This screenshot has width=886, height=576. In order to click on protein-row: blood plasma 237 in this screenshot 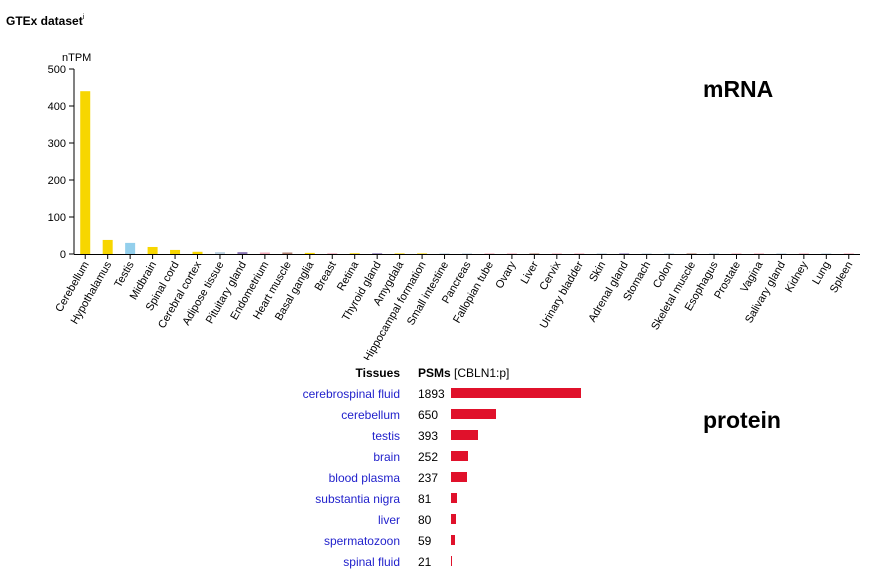, I will do `click(443, 481)`.